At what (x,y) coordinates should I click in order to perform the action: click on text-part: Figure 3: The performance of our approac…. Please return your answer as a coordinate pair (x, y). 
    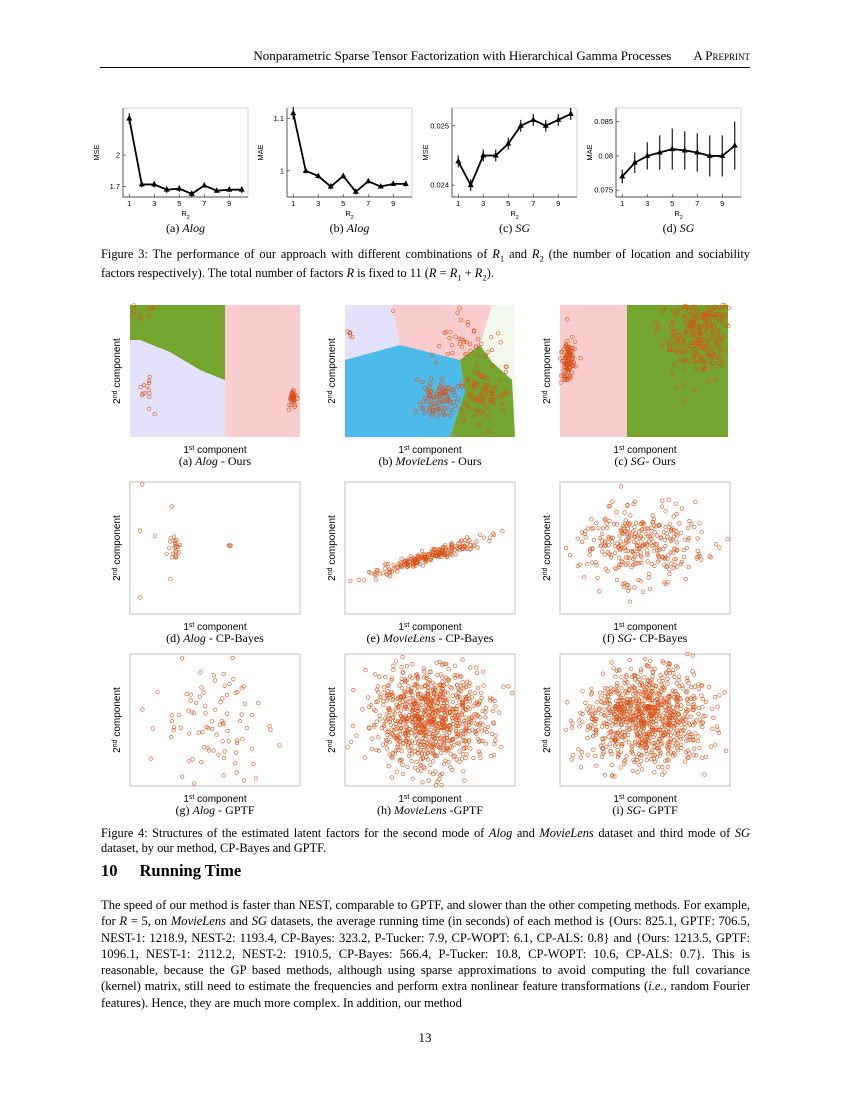
    Looking at the image, I should click on (297, 254).